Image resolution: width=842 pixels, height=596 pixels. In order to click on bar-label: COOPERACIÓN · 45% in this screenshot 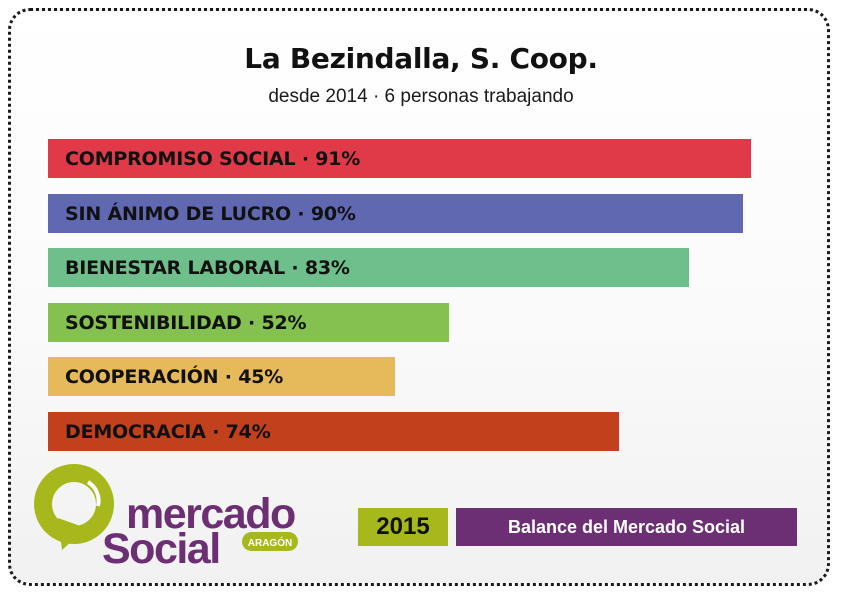, I will do `click(174, 376)`.